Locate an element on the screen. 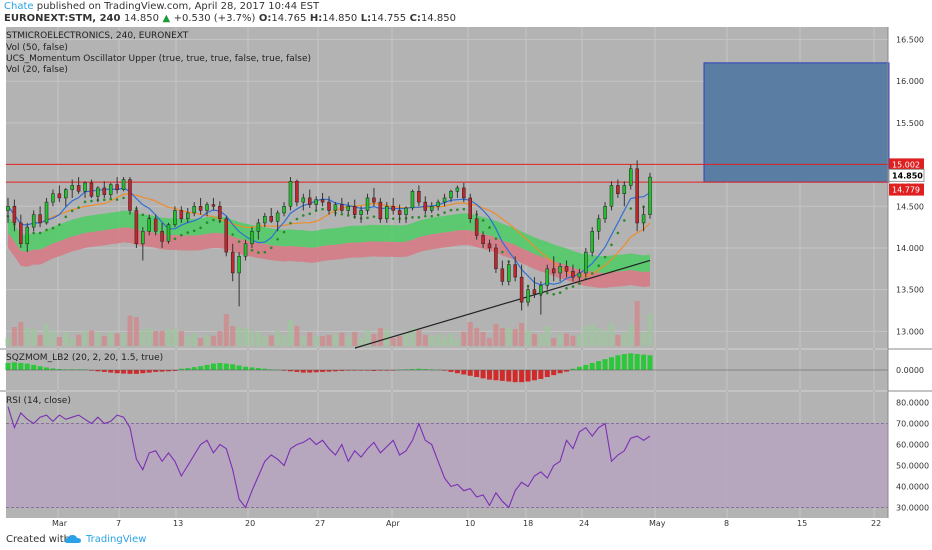  rsi-tick-label: 60.0000 is located at coordinates (912, 445).